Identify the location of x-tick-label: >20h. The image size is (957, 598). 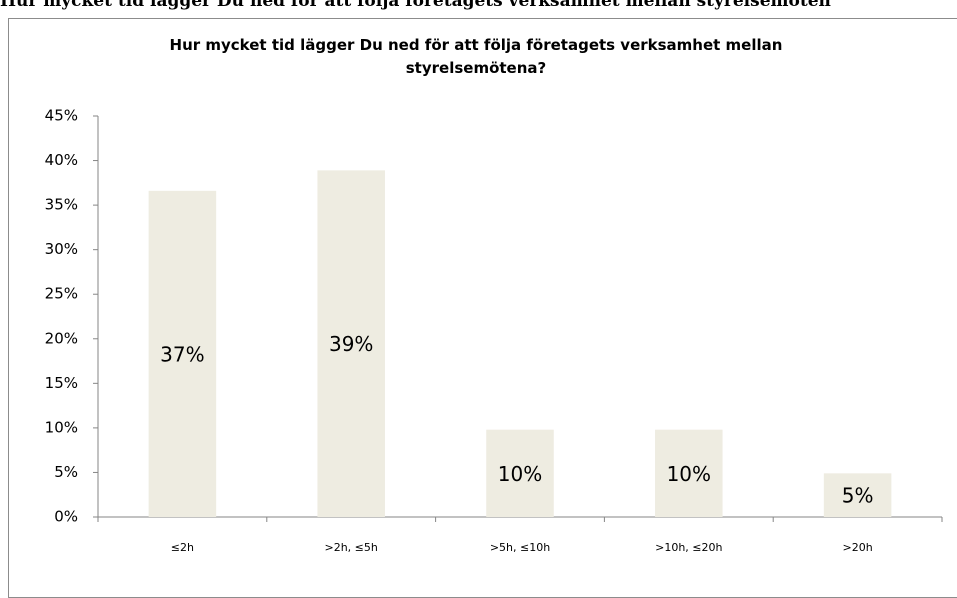
(858, 547).